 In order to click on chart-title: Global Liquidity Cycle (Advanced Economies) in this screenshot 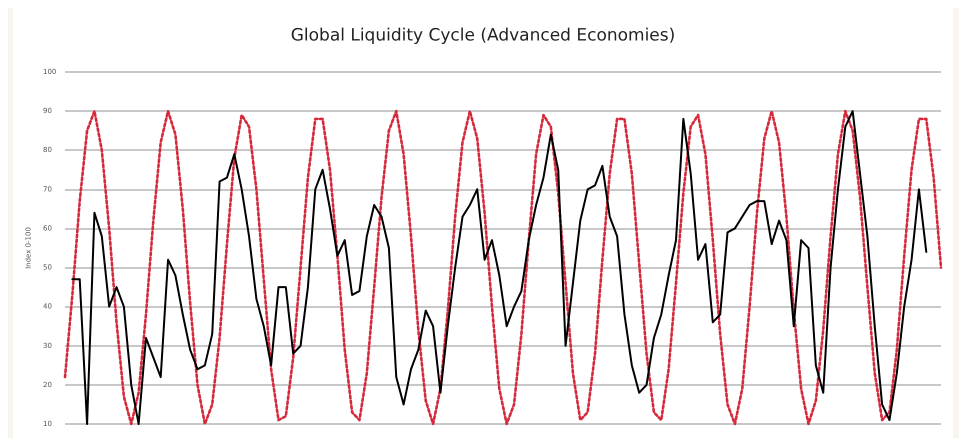, I will do `click(483, 36)`.